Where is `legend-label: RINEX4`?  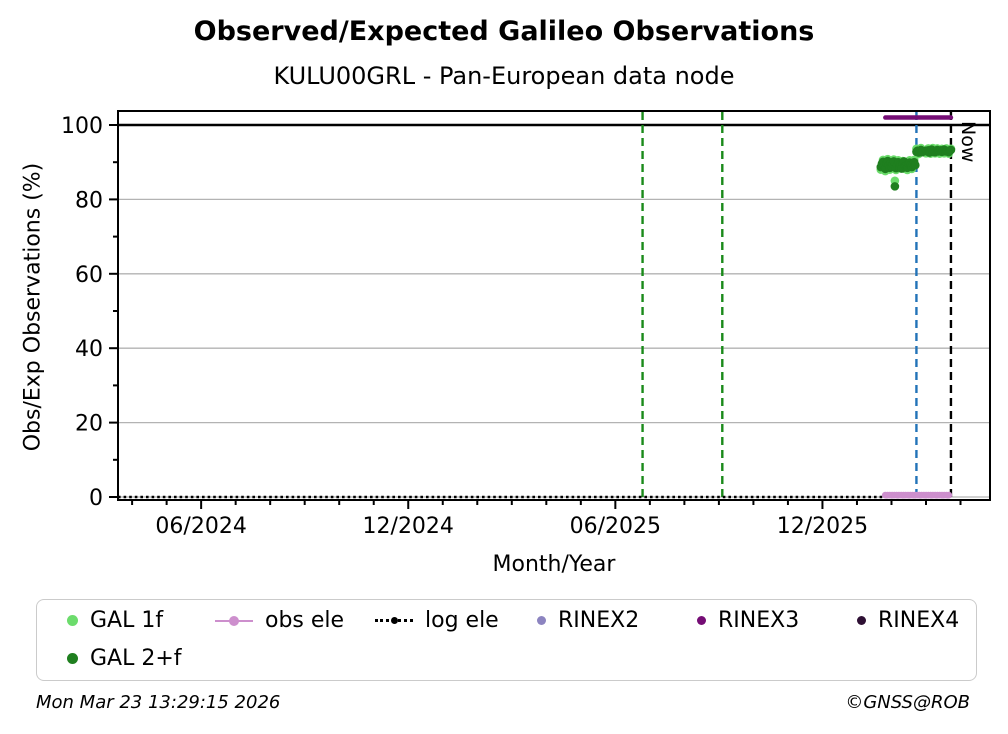 legend-label: RINEX4 is located at coordinates (919, 620).